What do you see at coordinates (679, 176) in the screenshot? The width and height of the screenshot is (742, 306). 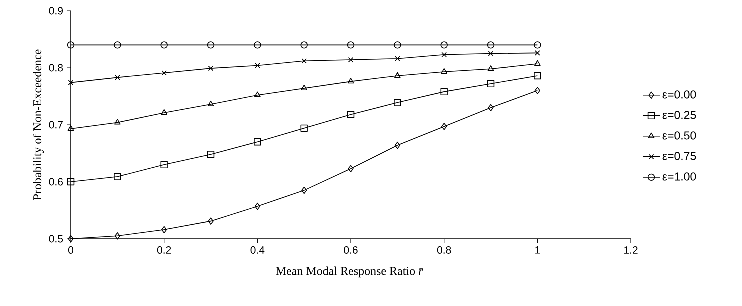 I see `legend-label: ε=1.00` at bounding box center [679, 176].